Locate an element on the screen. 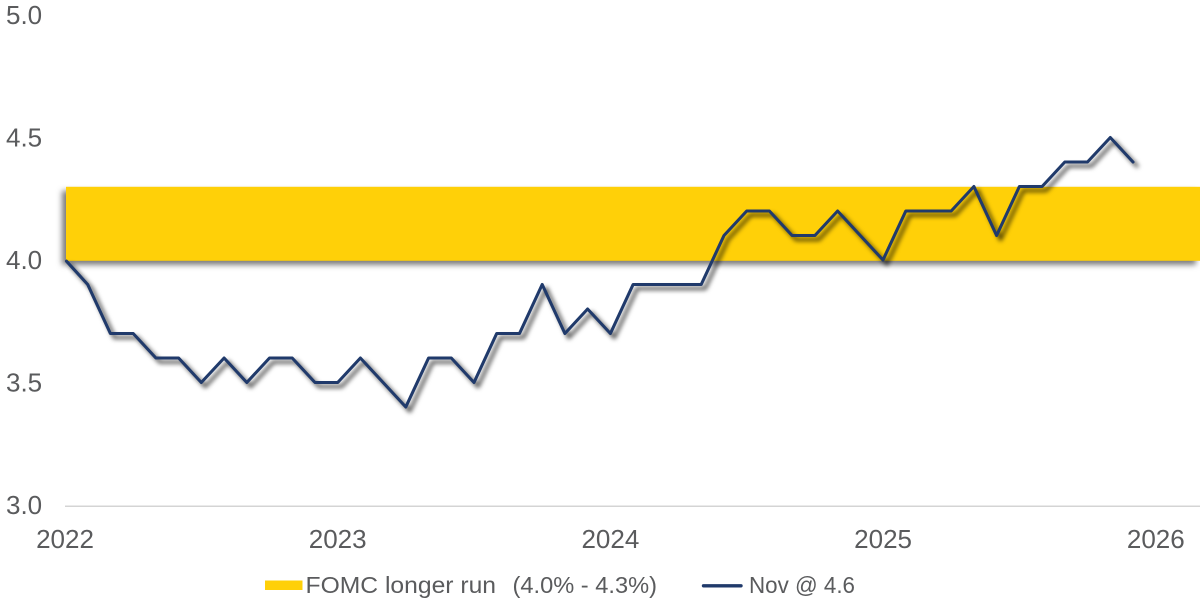  svg-text: 4.0 is located at coordinates (24, 260).